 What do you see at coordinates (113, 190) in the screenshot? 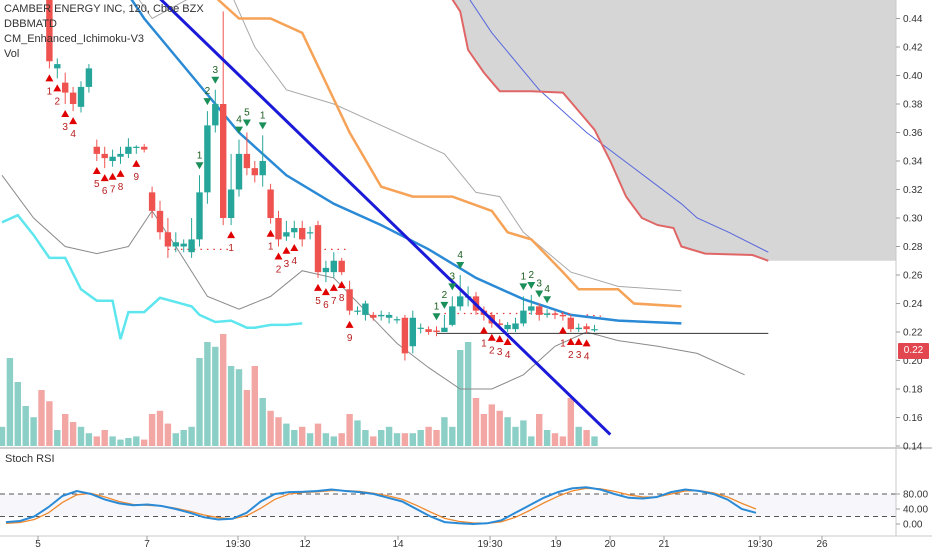
I see `setup-count-label: 7` at bounding box center [113, 190].